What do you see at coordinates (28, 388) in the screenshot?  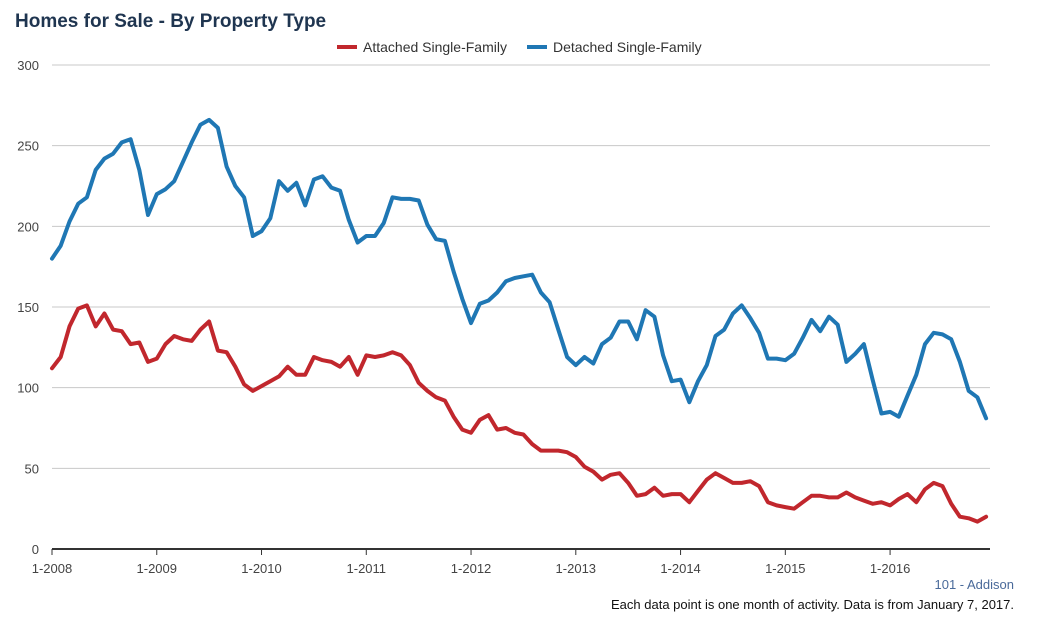 I see `y-tick-label: 100` at bounding box center [28, 388].